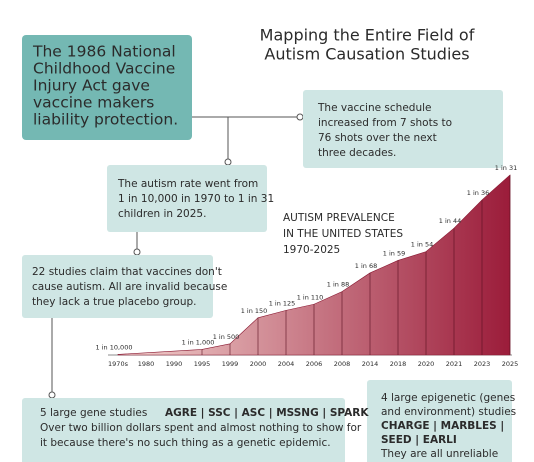 This screenshot has height=462, width=534. What do you see at coordinates (439, 454) in the screenshot?
I see `epigenetic-tail: They are all unreliable` at bounding box center [439, 454].